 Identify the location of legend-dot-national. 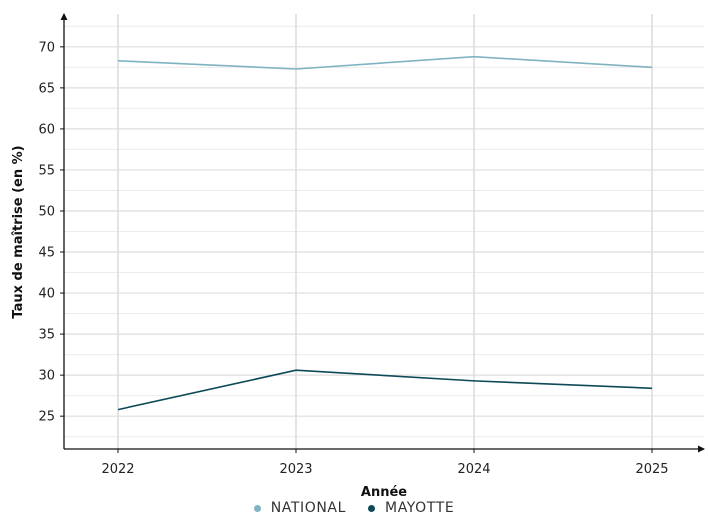
(257, 508).